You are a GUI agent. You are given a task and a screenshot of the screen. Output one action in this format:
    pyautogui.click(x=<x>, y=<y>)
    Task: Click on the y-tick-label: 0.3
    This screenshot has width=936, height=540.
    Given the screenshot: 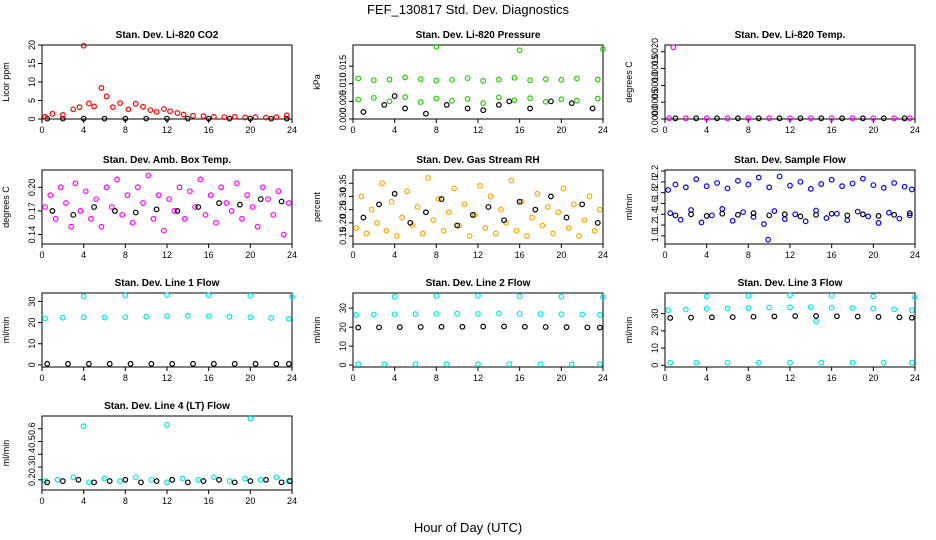 What is the action you would take?
    pyautogui.click(x=32, y=467)
    